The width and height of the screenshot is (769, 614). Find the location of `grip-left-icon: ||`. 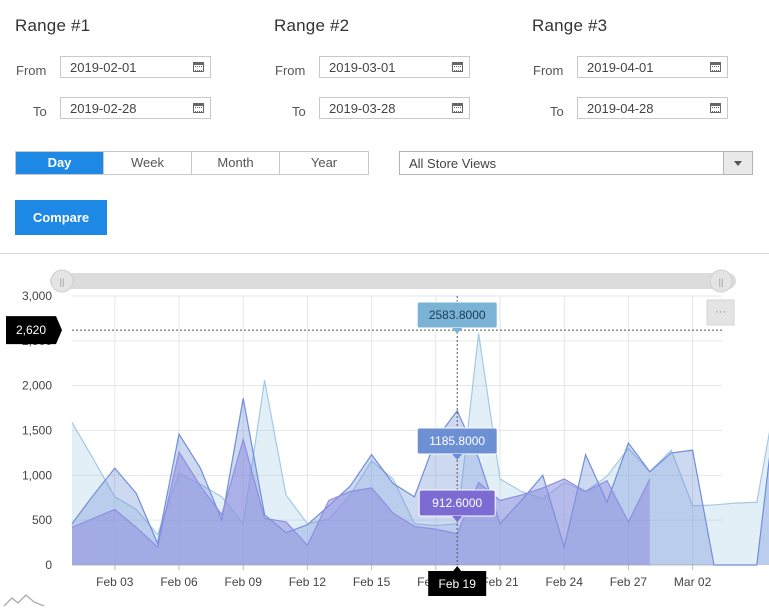

grip-left-icon: || is located at coordinates (62, 282).